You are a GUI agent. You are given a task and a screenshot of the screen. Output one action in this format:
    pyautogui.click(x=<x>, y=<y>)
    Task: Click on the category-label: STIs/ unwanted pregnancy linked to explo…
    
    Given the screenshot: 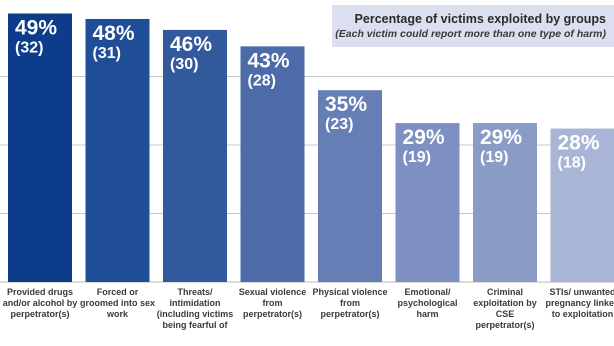 What is the action you would take?
    pyautogui.click(x=579, y=303)
    